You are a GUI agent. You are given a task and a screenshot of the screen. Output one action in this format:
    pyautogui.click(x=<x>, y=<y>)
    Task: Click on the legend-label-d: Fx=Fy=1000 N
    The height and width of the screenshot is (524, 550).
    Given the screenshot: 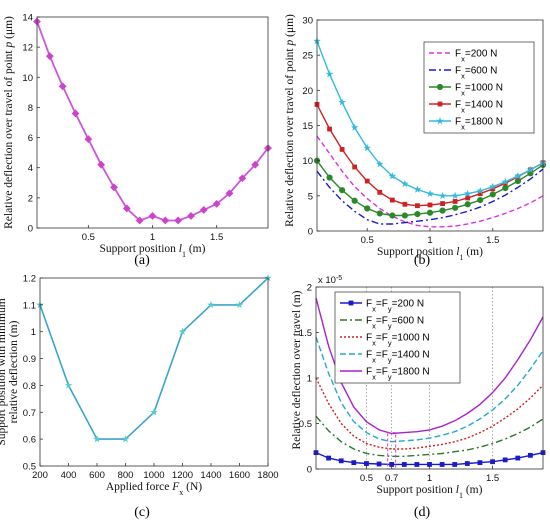 What is the action you would take?
    pyautogui.click(x=398, y=340)
    